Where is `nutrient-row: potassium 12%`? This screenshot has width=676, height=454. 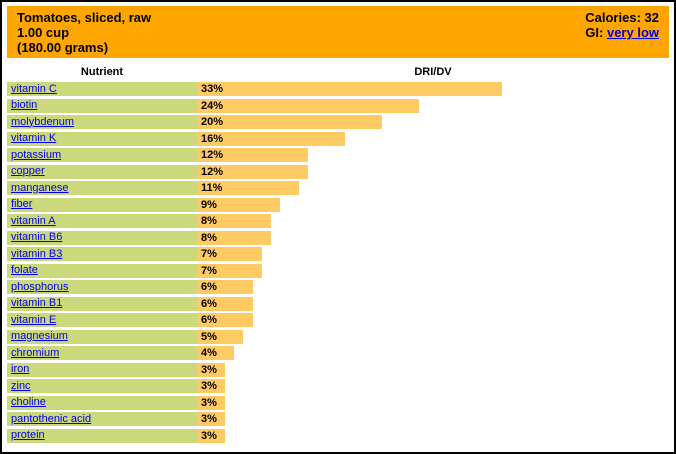 nutrient-row: potassium 12% is located at coordinates (338, 155).